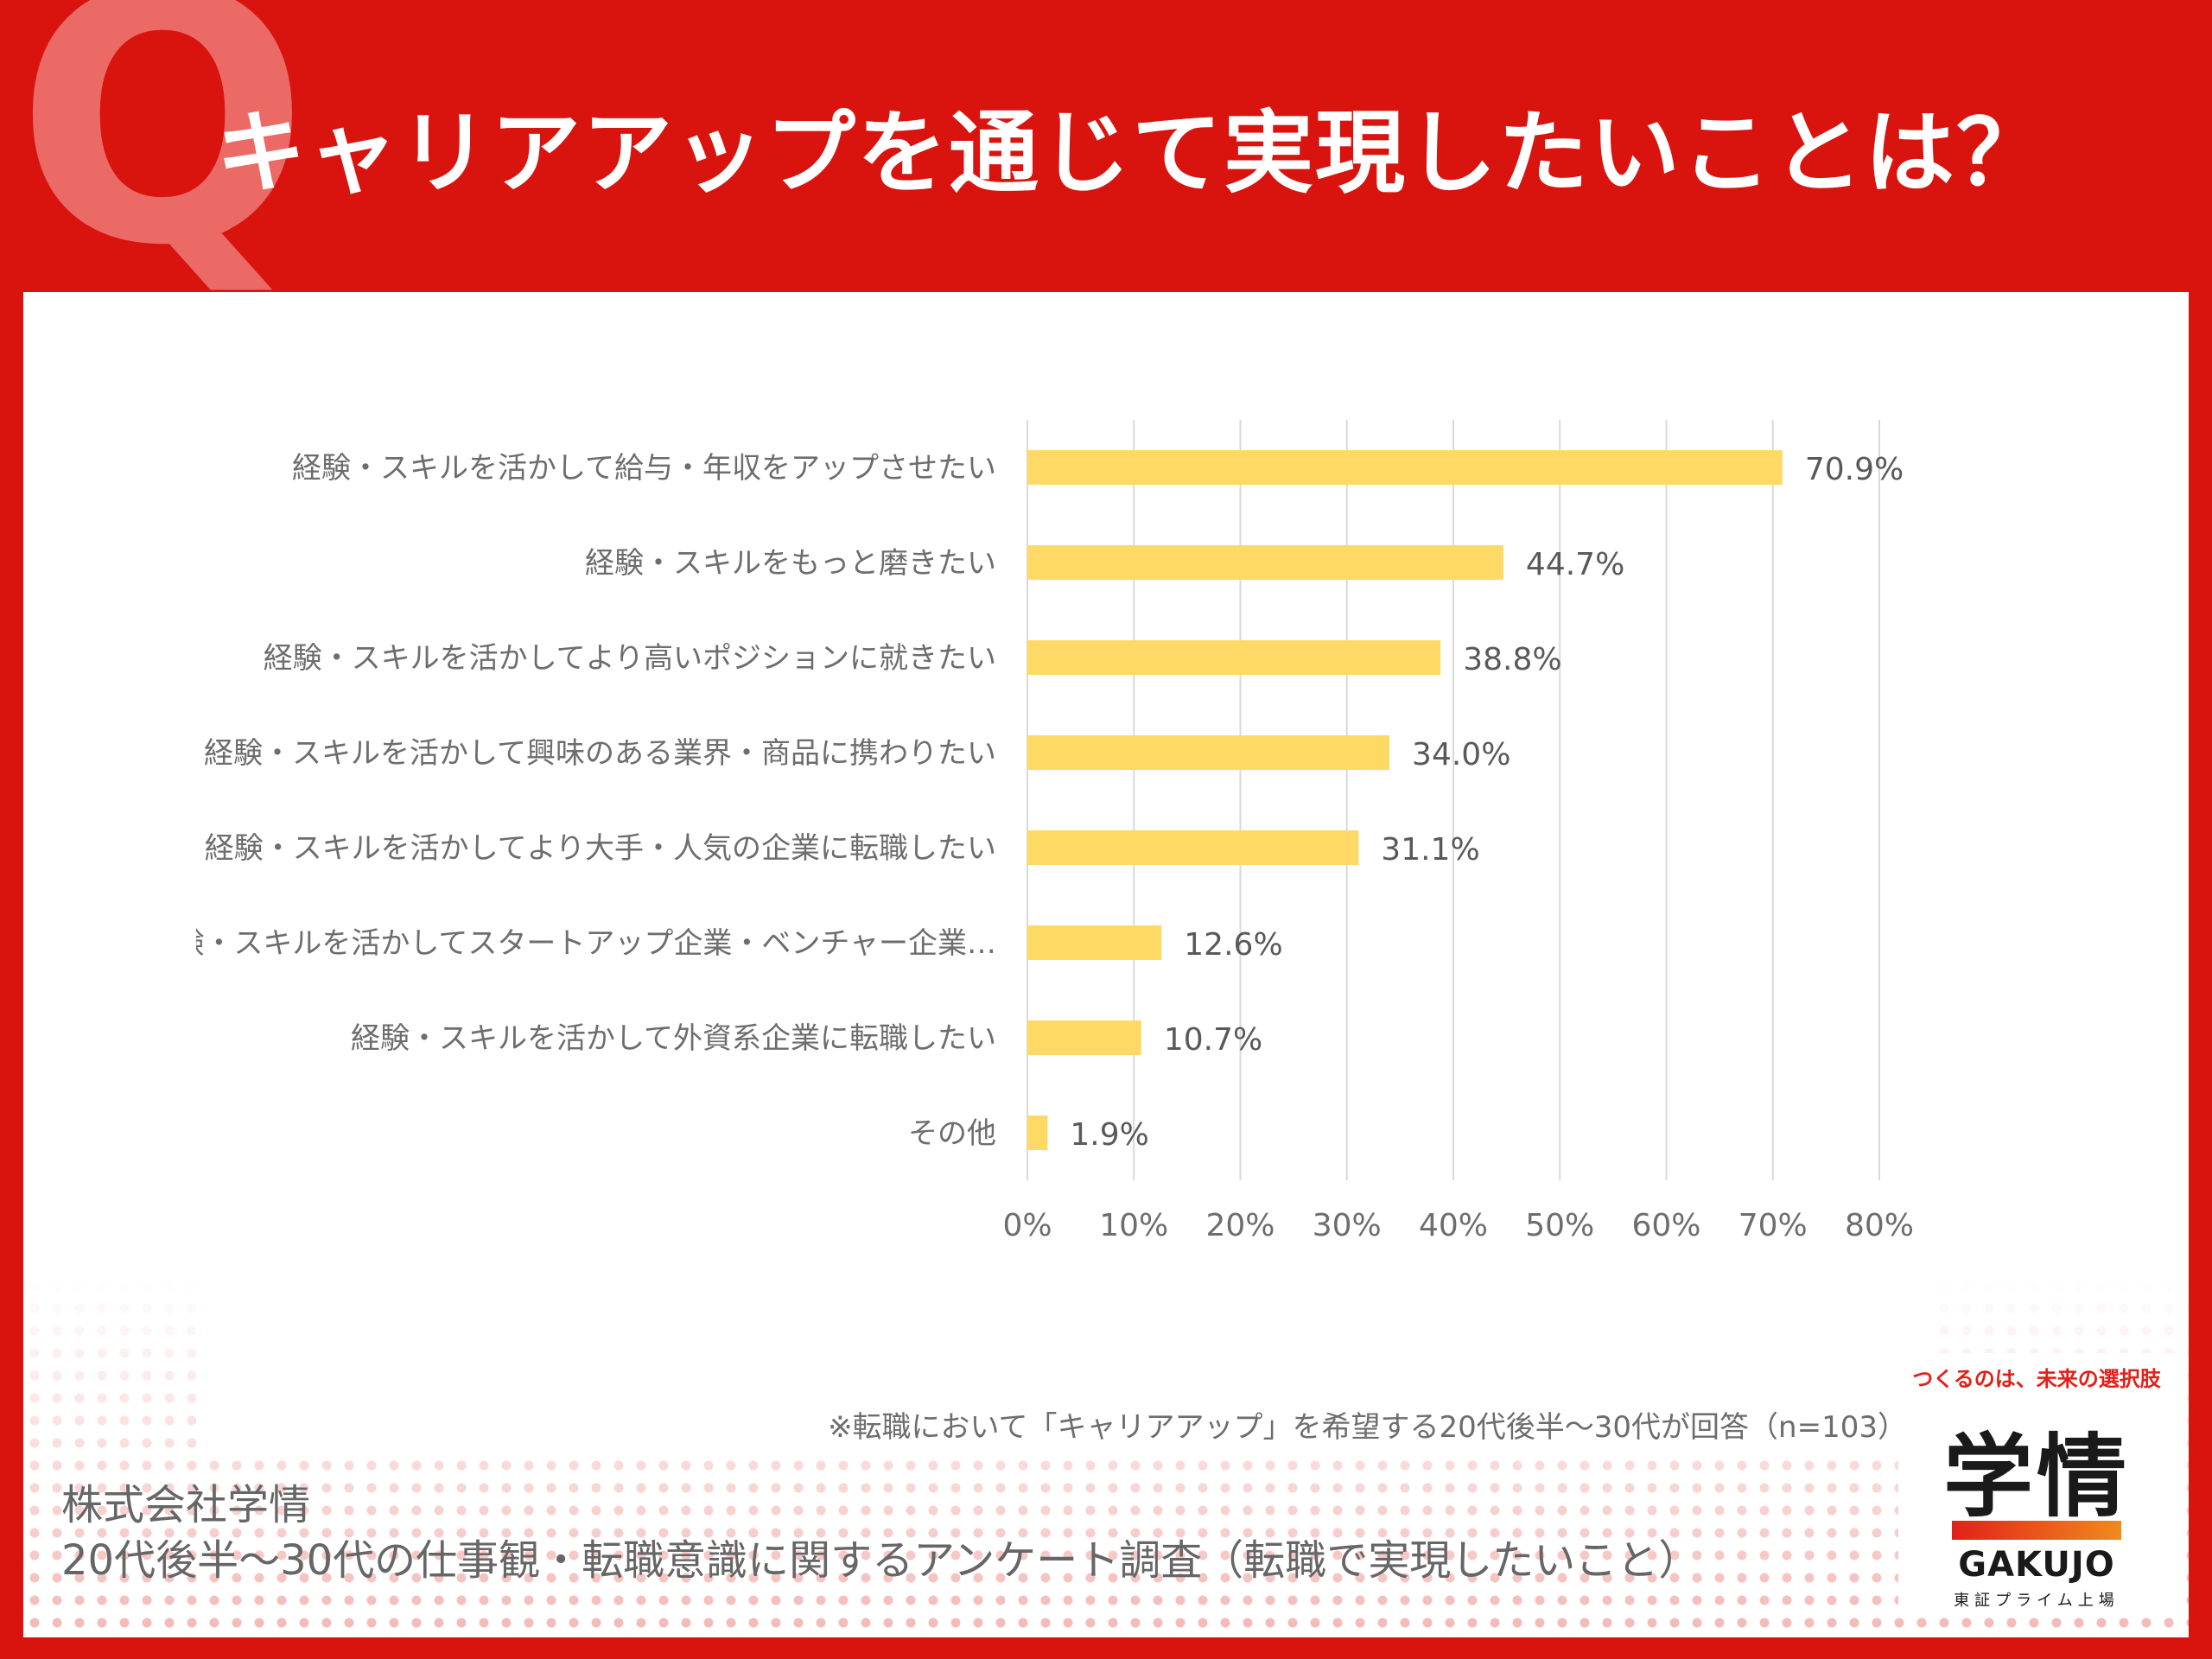 The height and width of the screenshot is (1659, 2212). I want to click on value-label: 12.6%, so click(1233, 945).